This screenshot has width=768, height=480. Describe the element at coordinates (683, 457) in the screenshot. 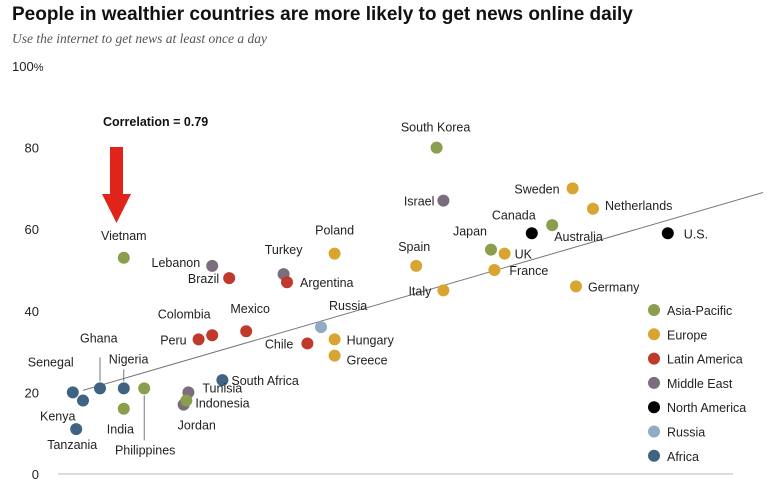

I see `legend-label: Africa` at that location.